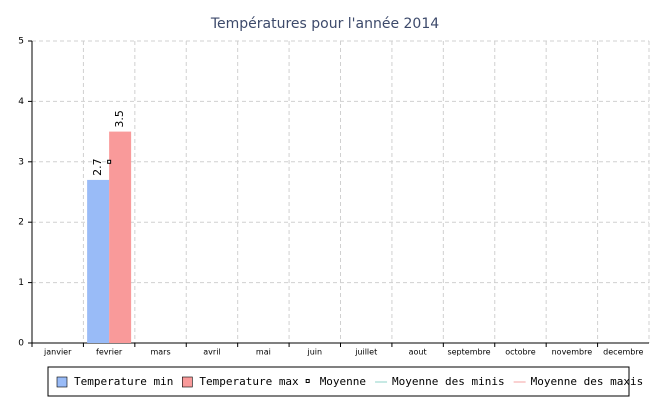 The image size is (650, 400). Describe the element at coordinates (343, 381) in the screenshot. I see `legend-label: Moyenne` at that location.